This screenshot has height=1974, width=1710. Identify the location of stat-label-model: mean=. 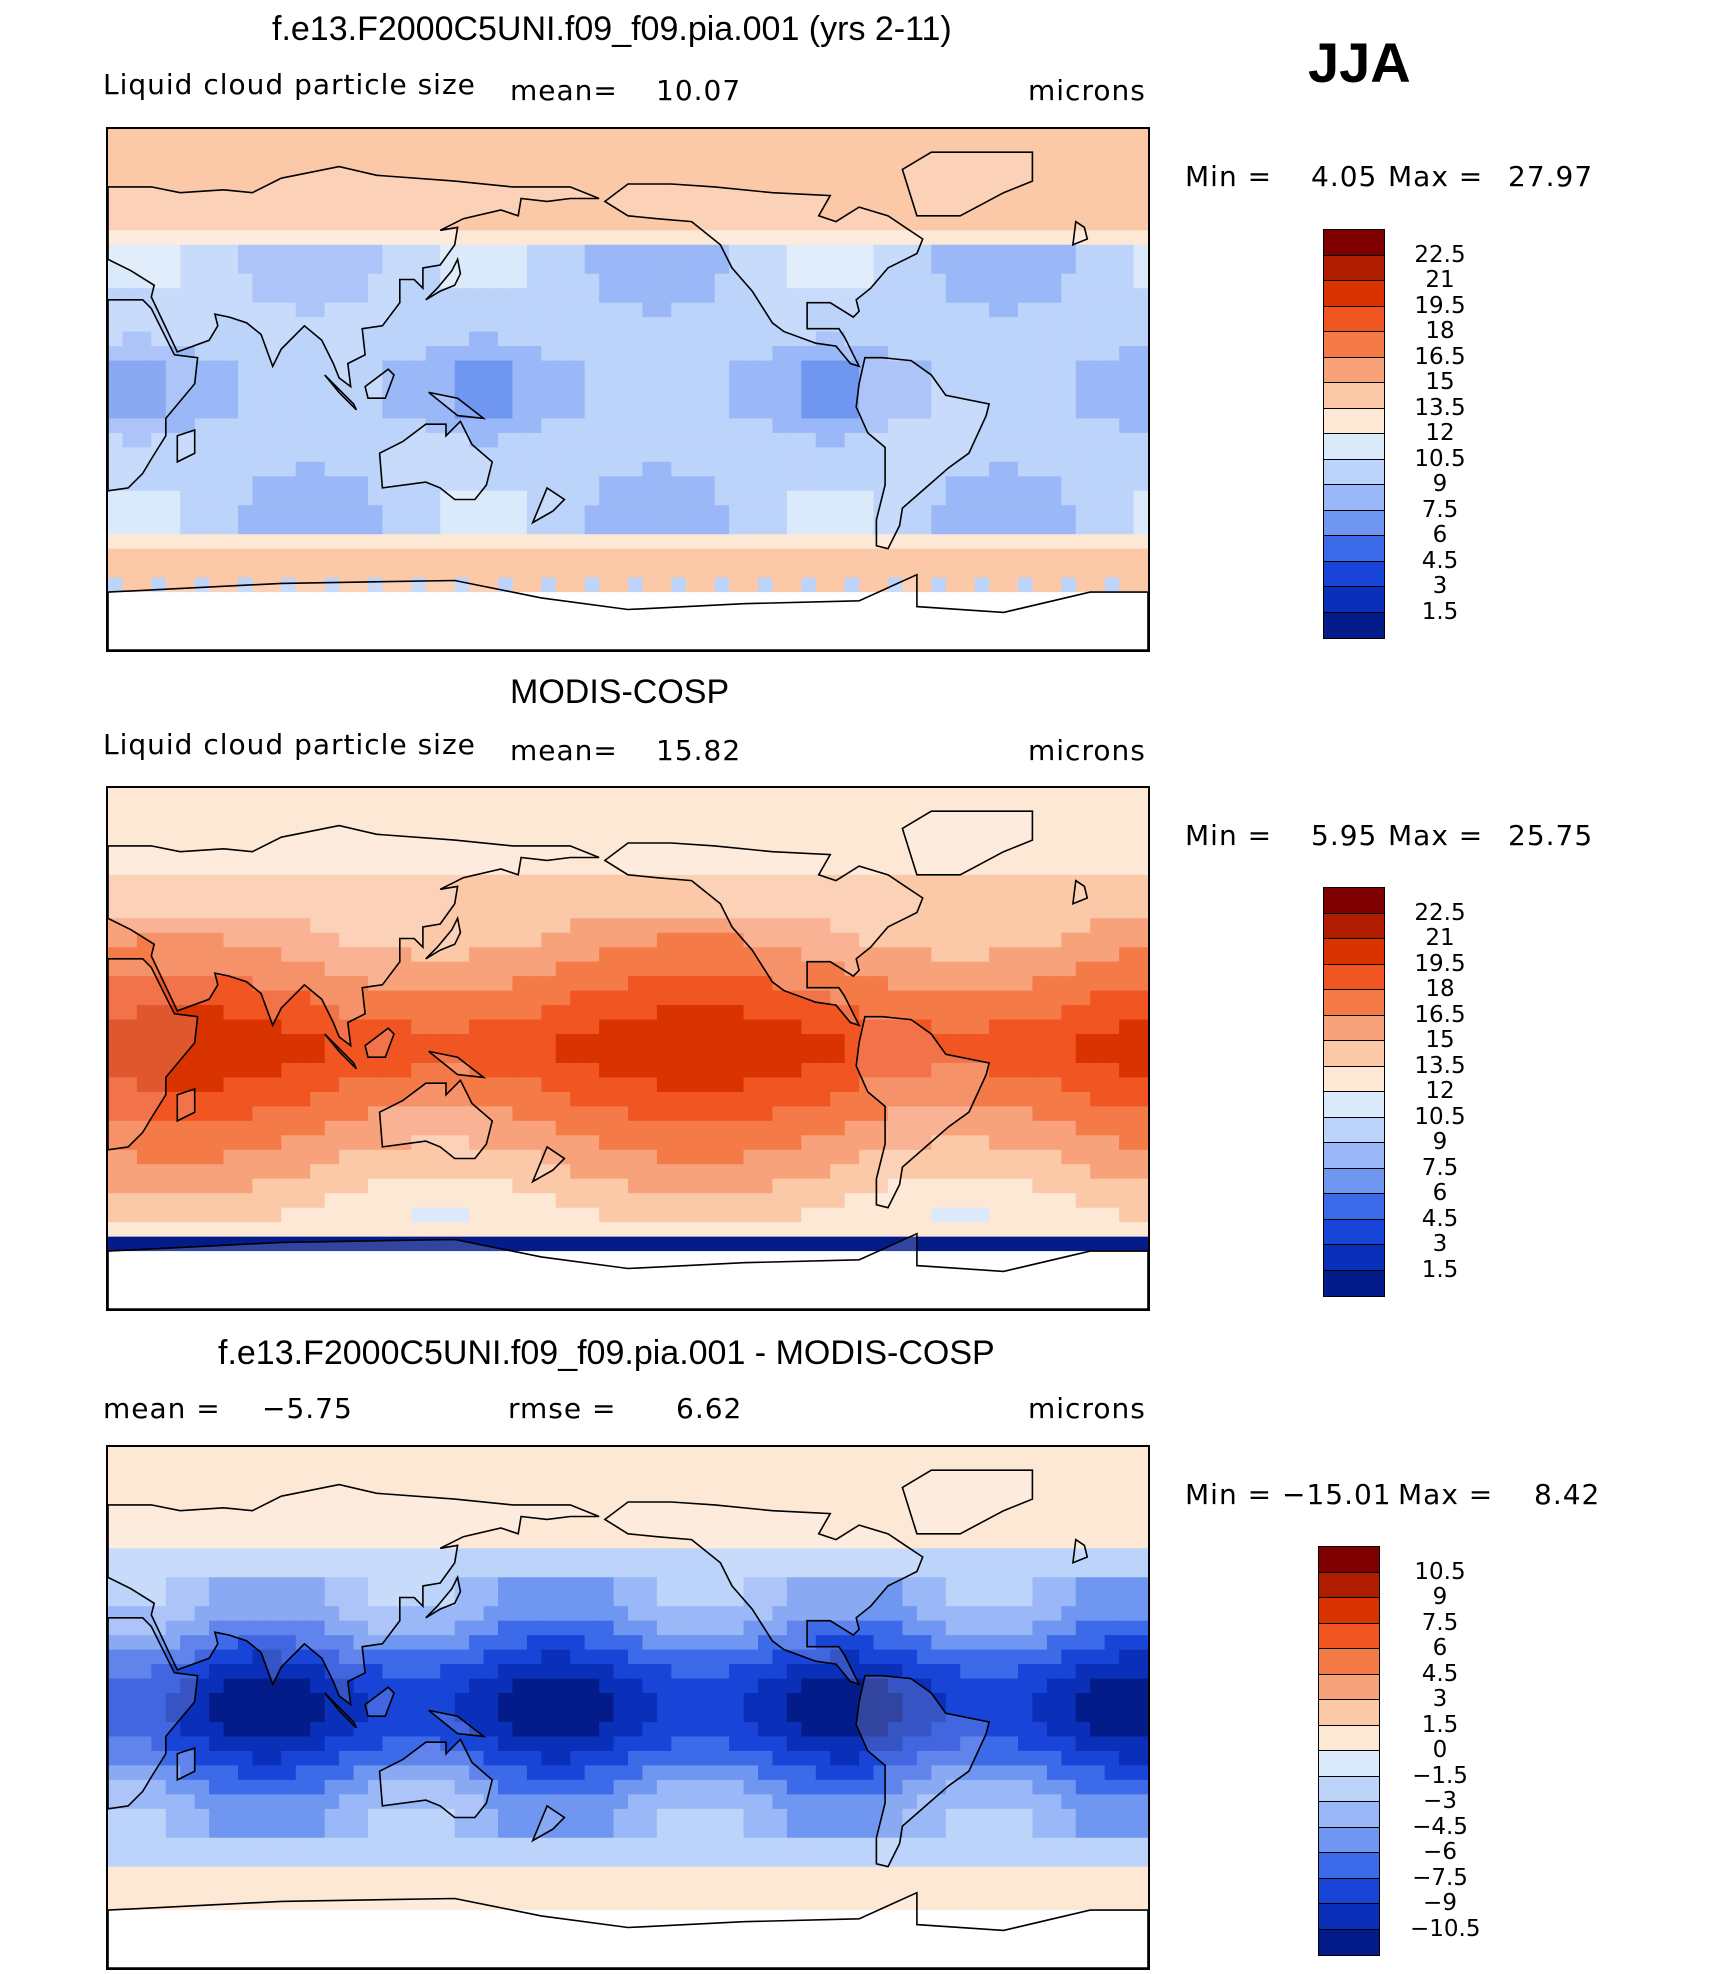
(564, 90).